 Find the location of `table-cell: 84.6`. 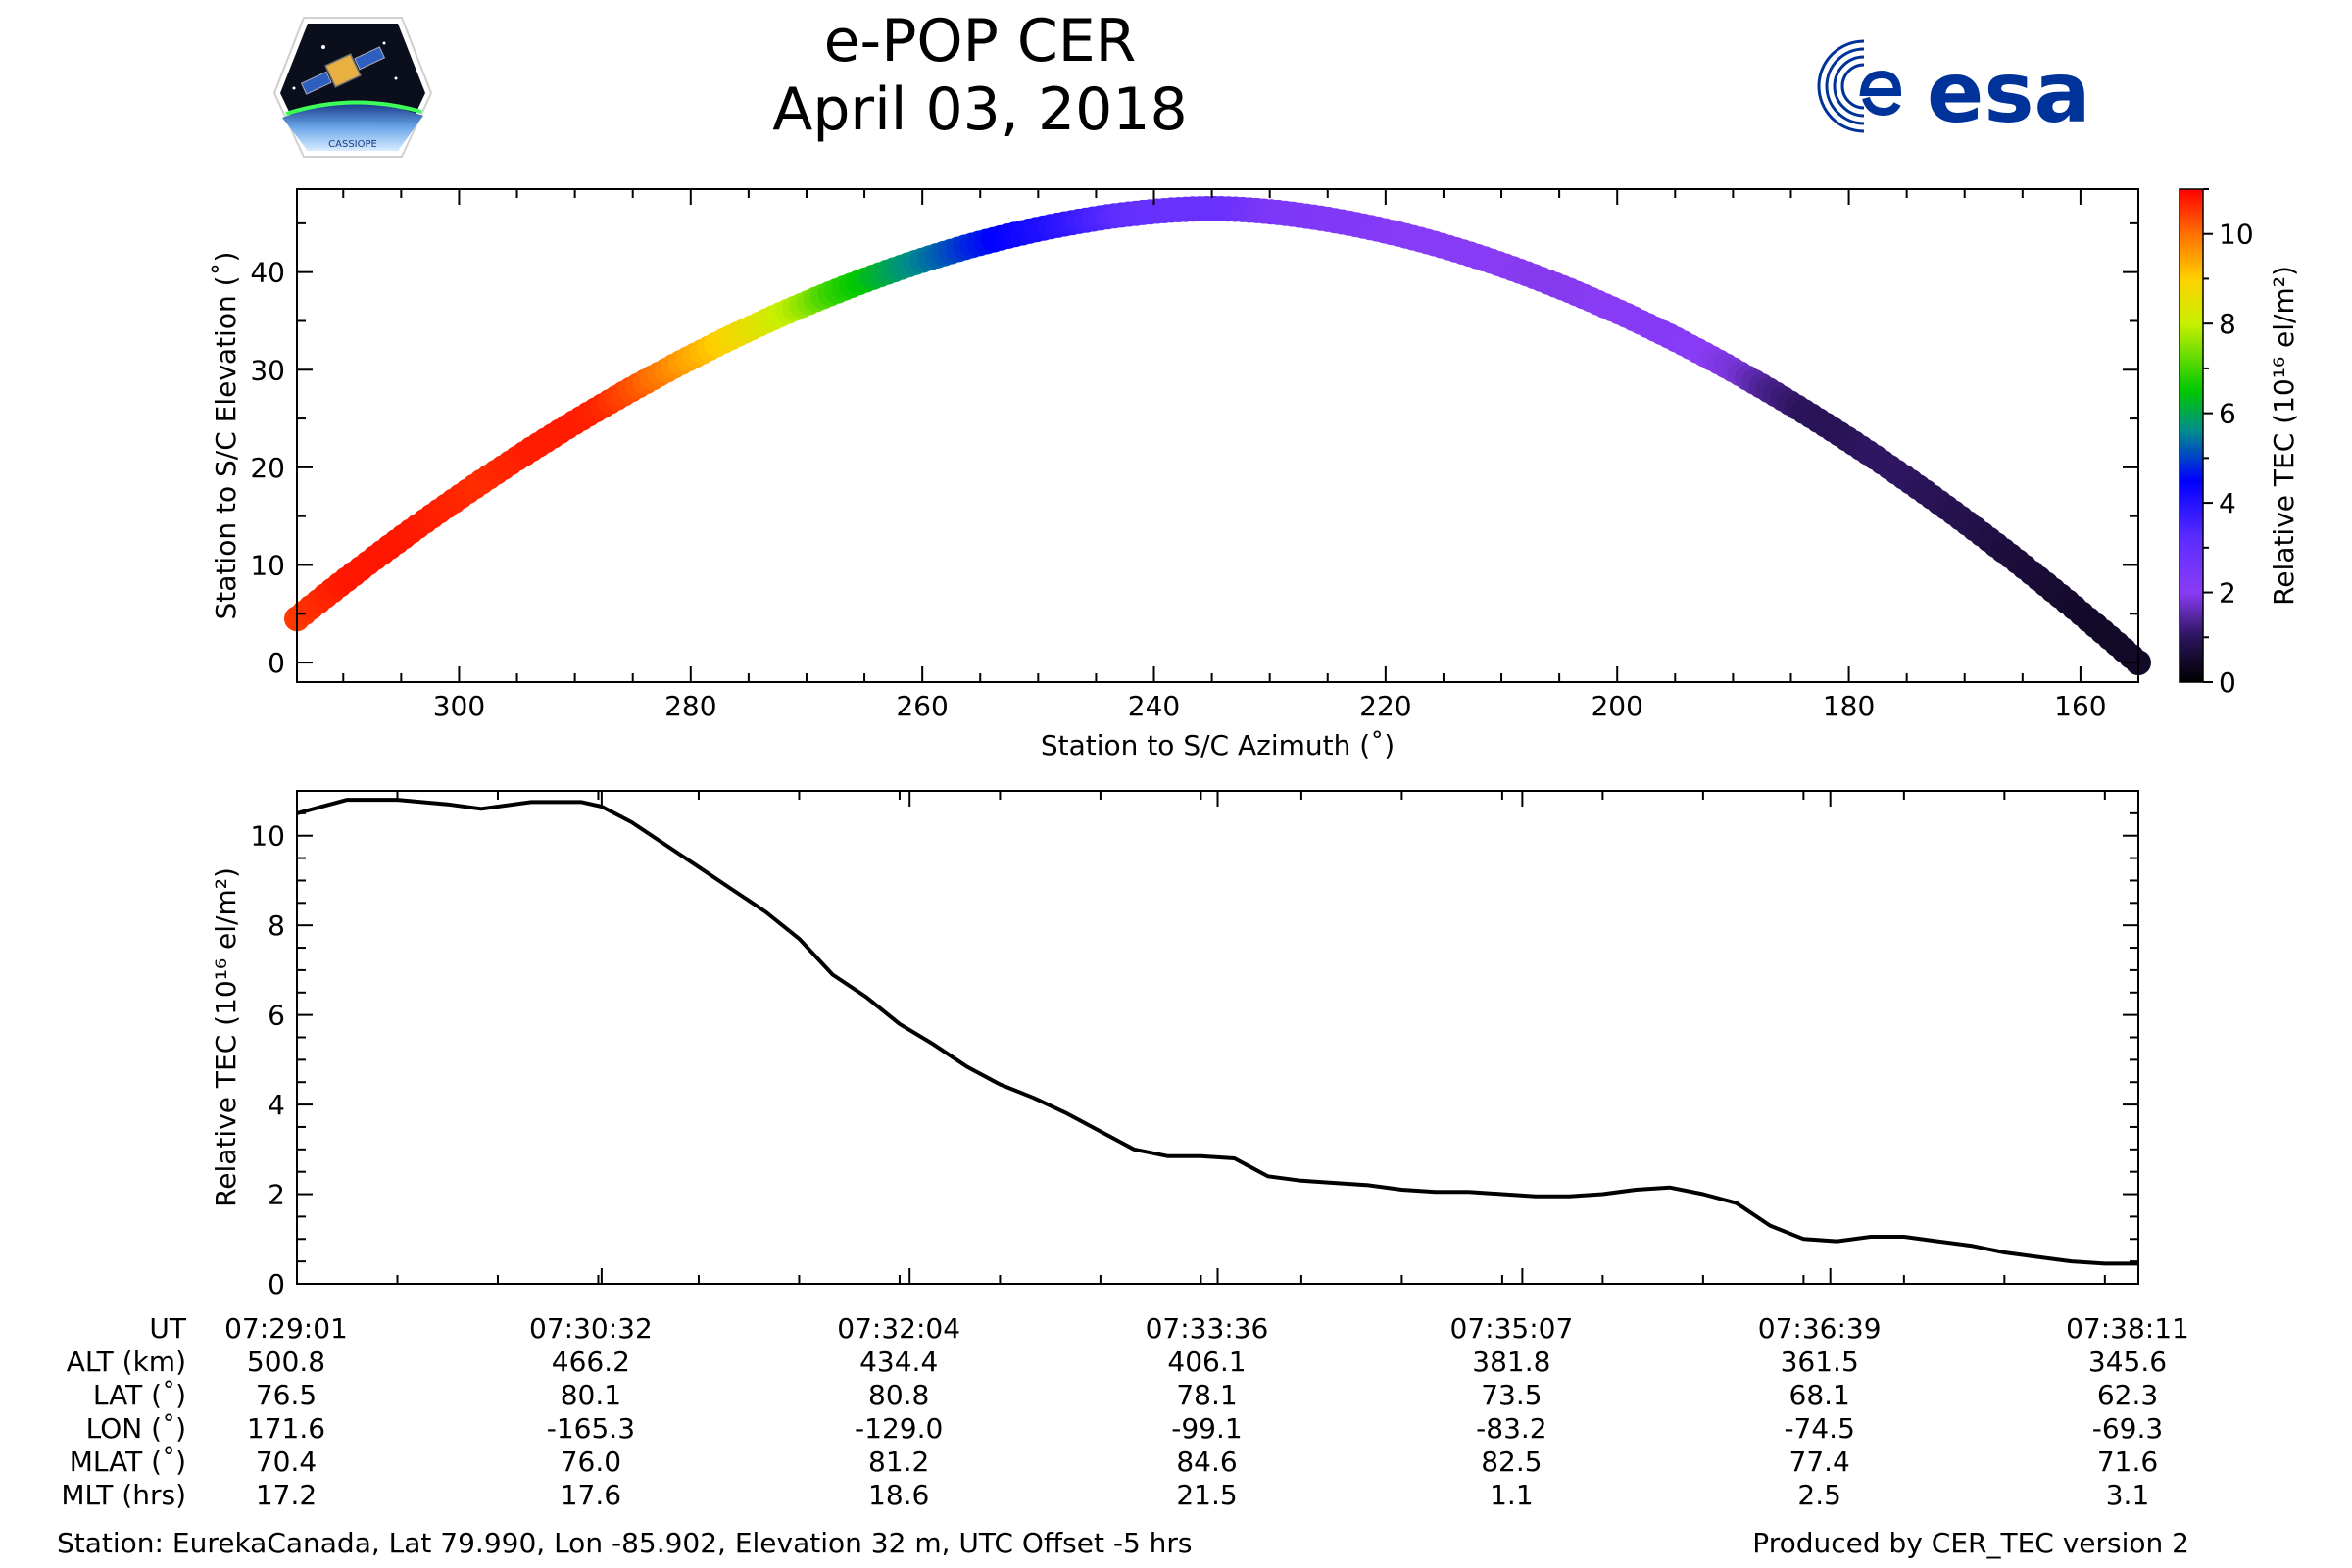

table-cell: 84.6 is located at coordinates (1206, 1462).